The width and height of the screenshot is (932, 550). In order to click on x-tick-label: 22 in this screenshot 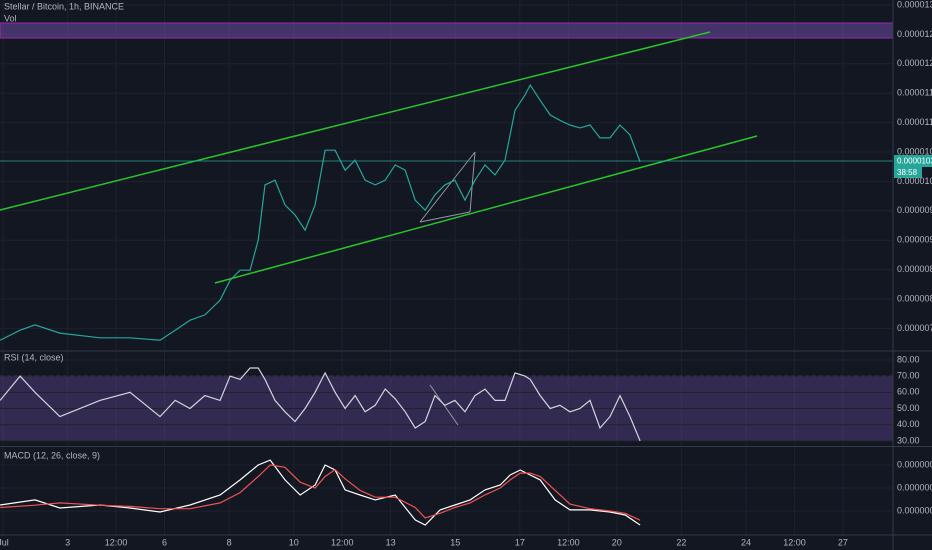, I will do `click(681, 542)`.